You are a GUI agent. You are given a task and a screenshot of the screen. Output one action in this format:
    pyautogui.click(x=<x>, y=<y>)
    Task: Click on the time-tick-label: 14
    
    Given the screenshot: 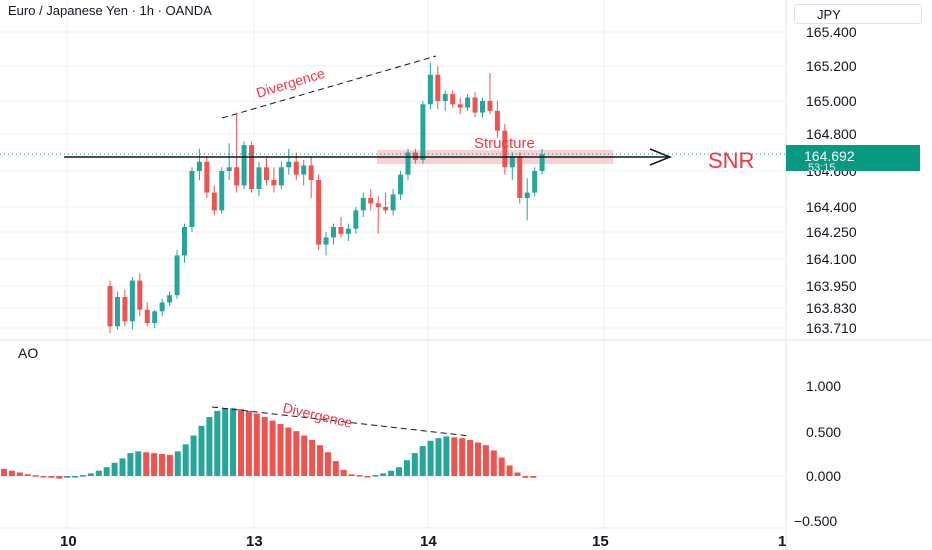 What is the action you would take?
    pyautogui.click(x=428, y=541)
    